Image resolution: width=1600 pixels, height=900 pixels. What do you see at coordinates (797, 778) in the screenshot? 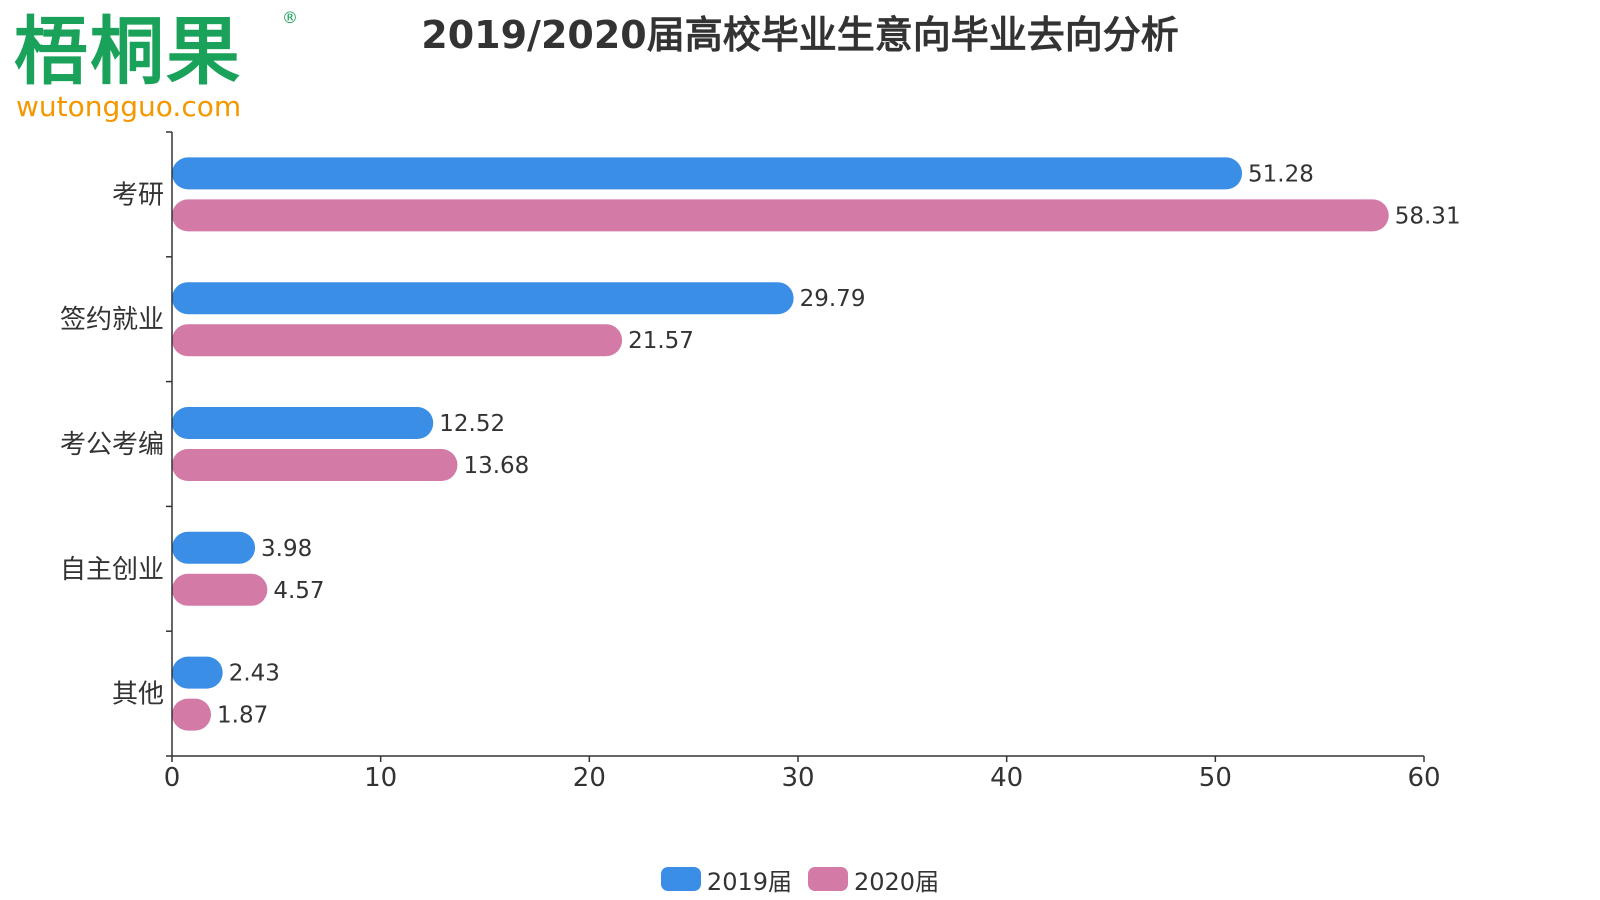
I see `x-tick-label: 30` at bounding box center [797, 778].